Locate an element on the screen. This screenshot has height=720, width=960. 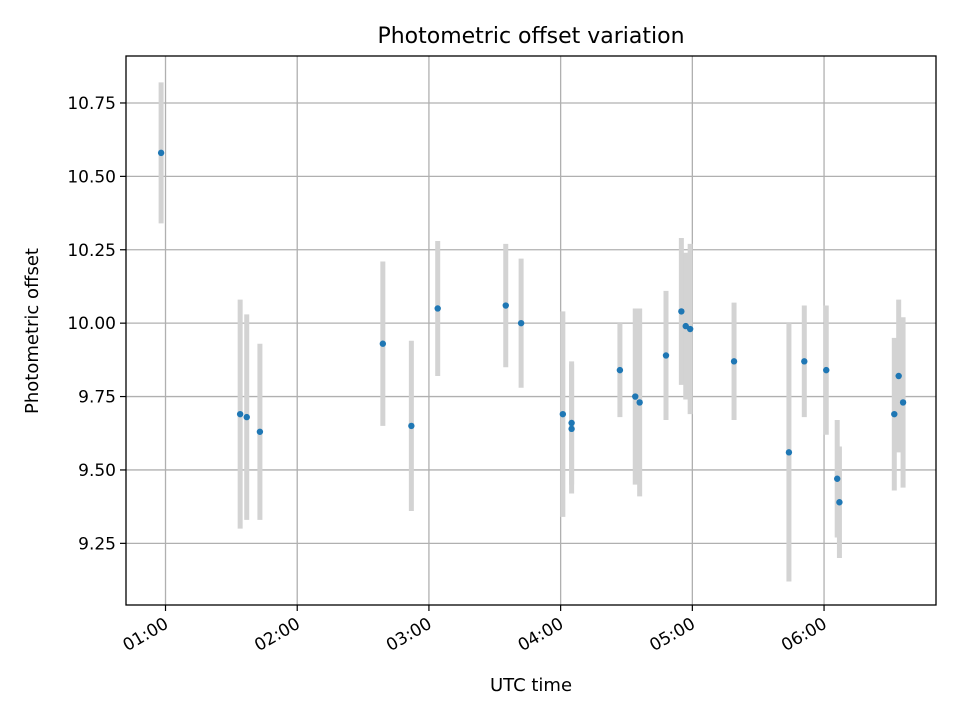
y-tick-label: 10.00 is located at coordinates (91, 324).